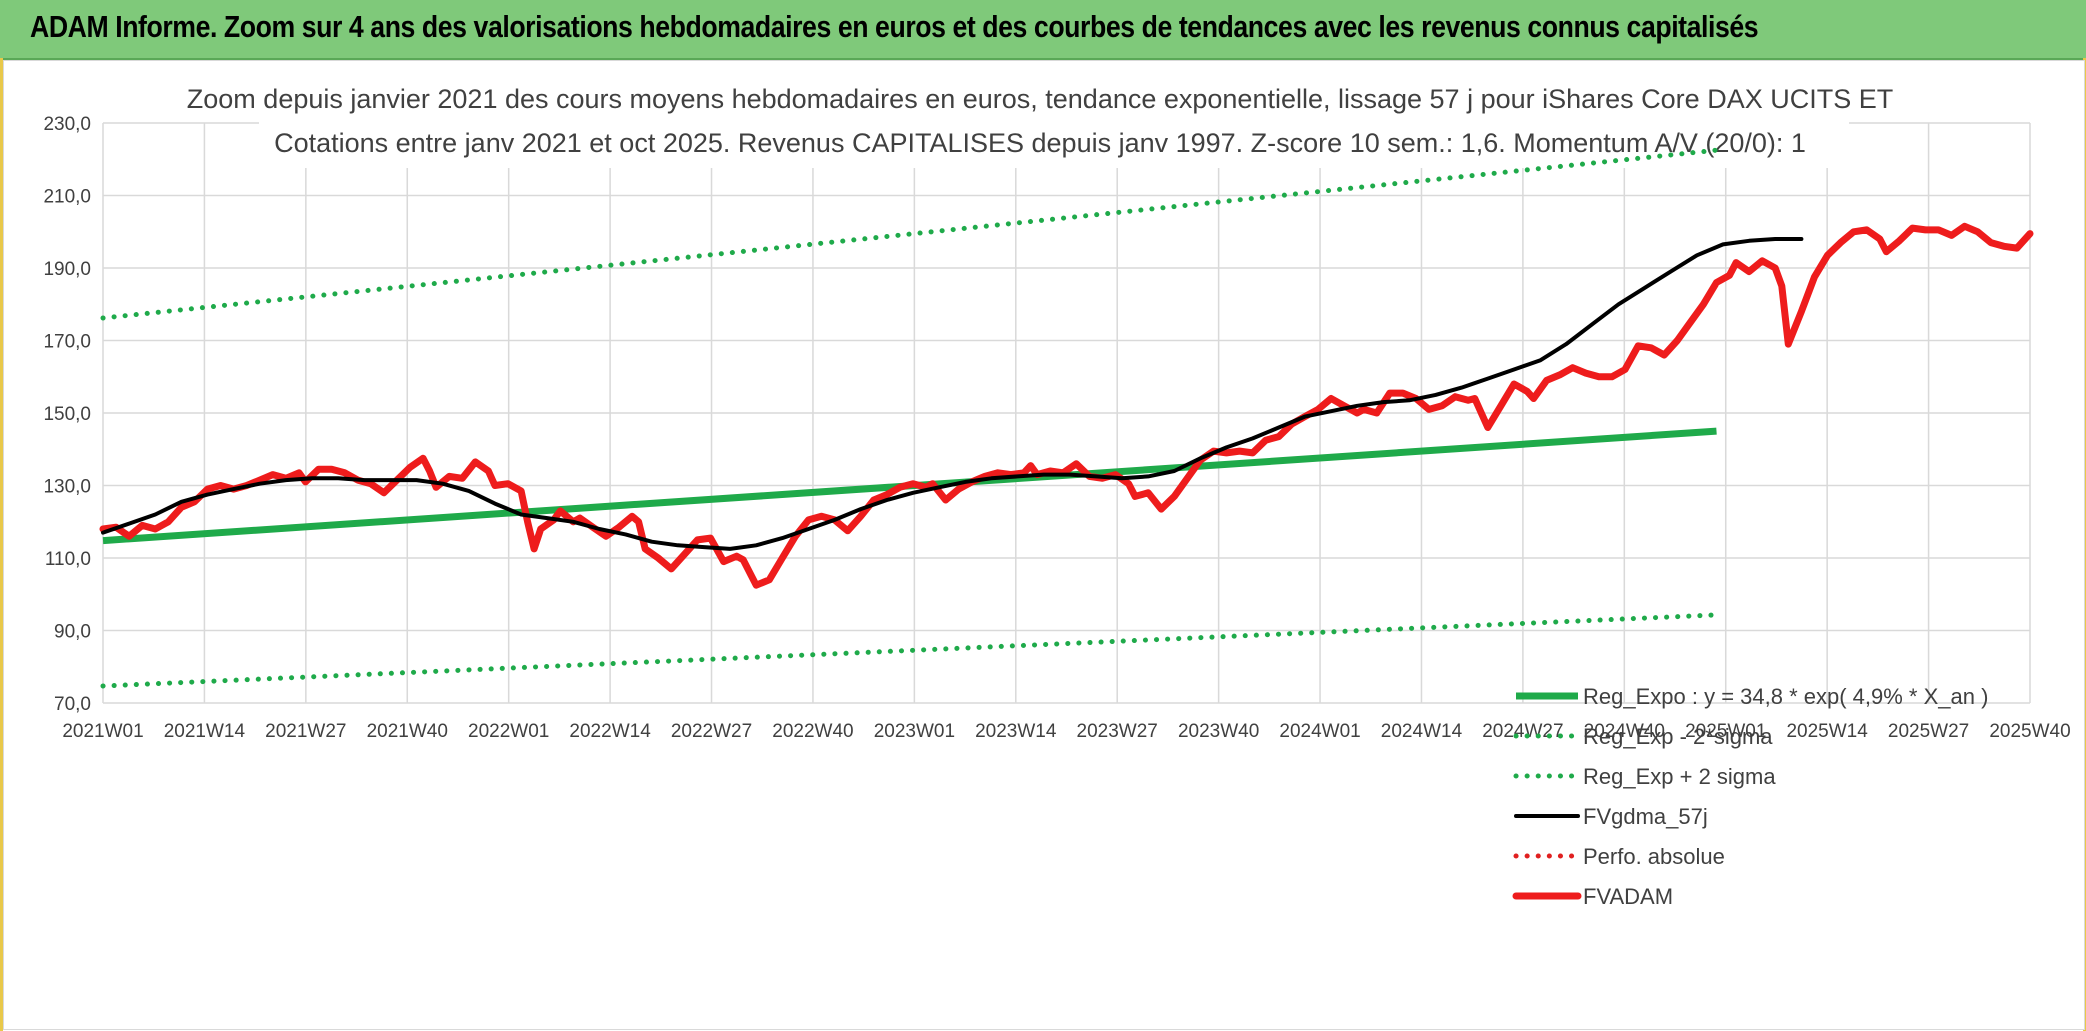 The image size is (2086, 1031). What do you see at coordinates (102, 731) in the screenshot?
I see `x-tick-label: 2021W01` at bounding box center [102, 731].